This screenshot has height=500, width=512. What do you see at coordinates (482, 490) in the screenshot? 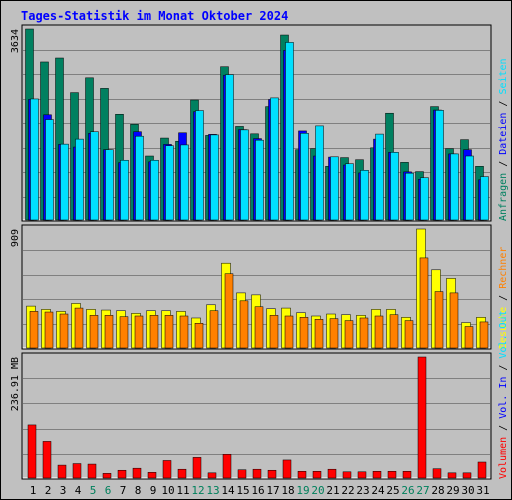
I see `day-label-31: 31` at bounding box center [482, 490].